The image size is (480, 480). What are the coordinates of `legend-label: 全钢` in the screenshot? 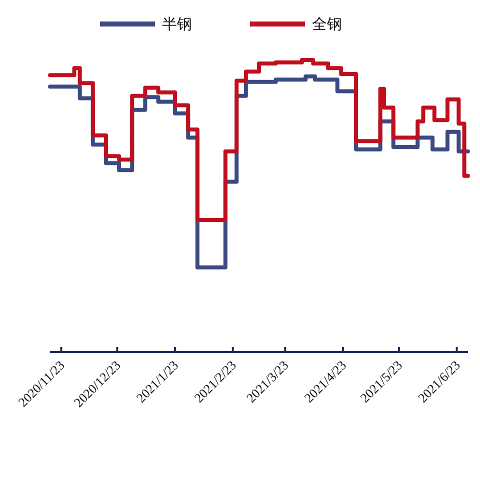 It's located at (327, 24).